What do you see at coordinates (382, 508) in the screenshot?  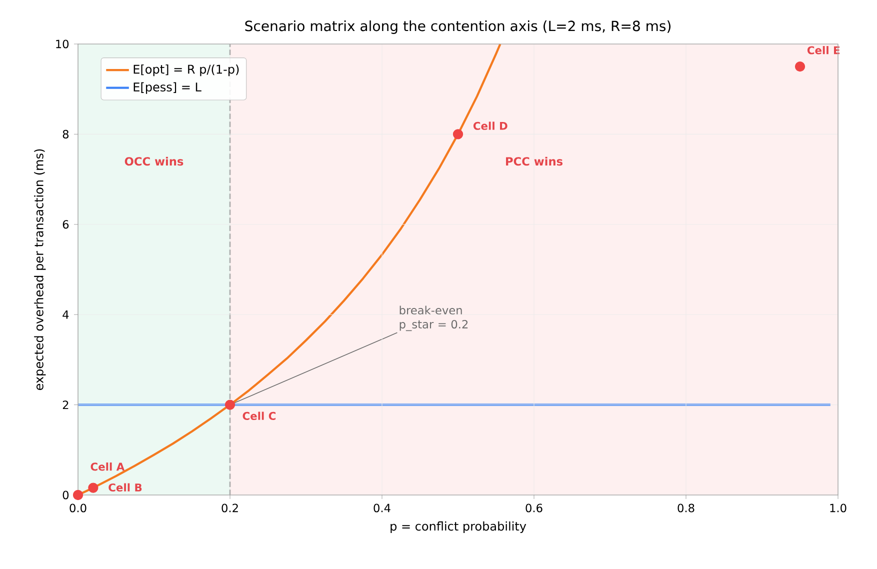 I see `x-tick-label: 0.4` at bounding box center [382, 508].